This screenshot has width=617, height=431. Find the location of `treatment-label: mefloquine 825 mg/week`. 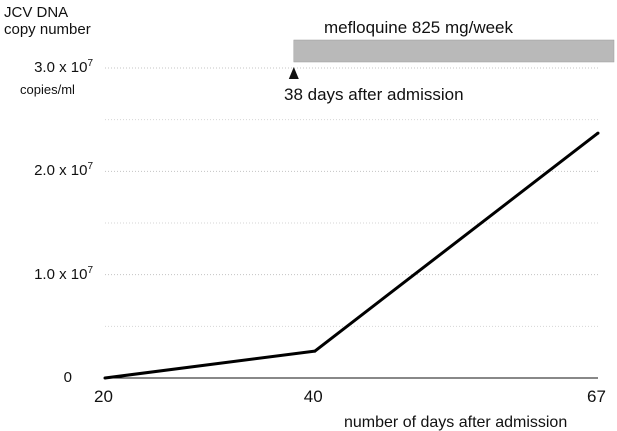

treatment-label: mefloquine 825 mg/week is located at coordinates (419, 27).